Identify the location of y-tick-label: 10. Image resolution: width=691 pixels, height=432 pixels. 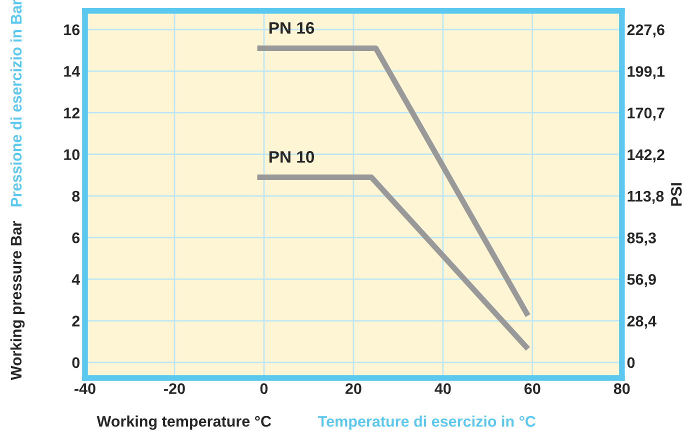
(72, 154).